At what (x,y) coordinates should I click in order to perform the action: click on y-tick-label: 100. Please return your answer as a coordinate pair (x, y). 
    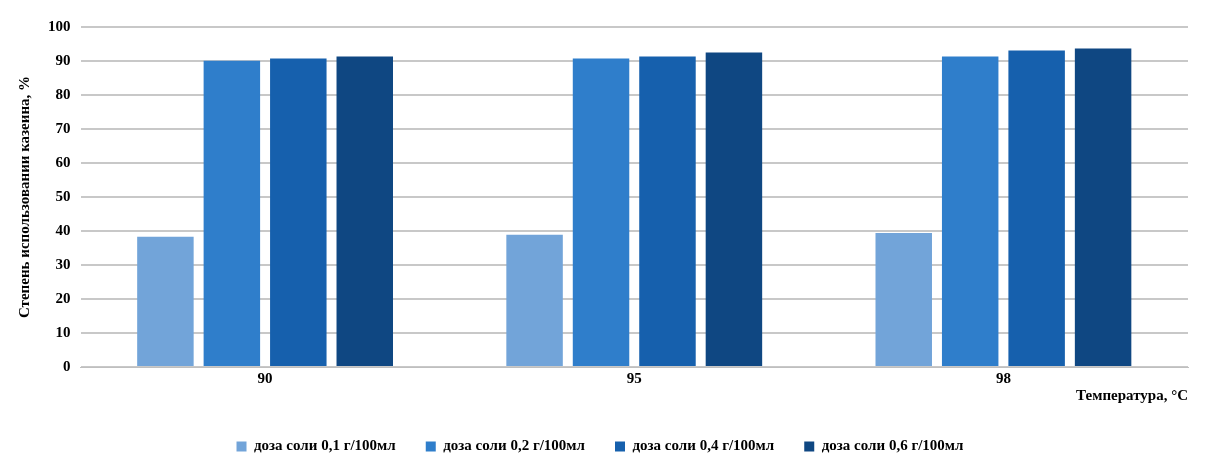
    Looking at the image, I should click on (59, 25).